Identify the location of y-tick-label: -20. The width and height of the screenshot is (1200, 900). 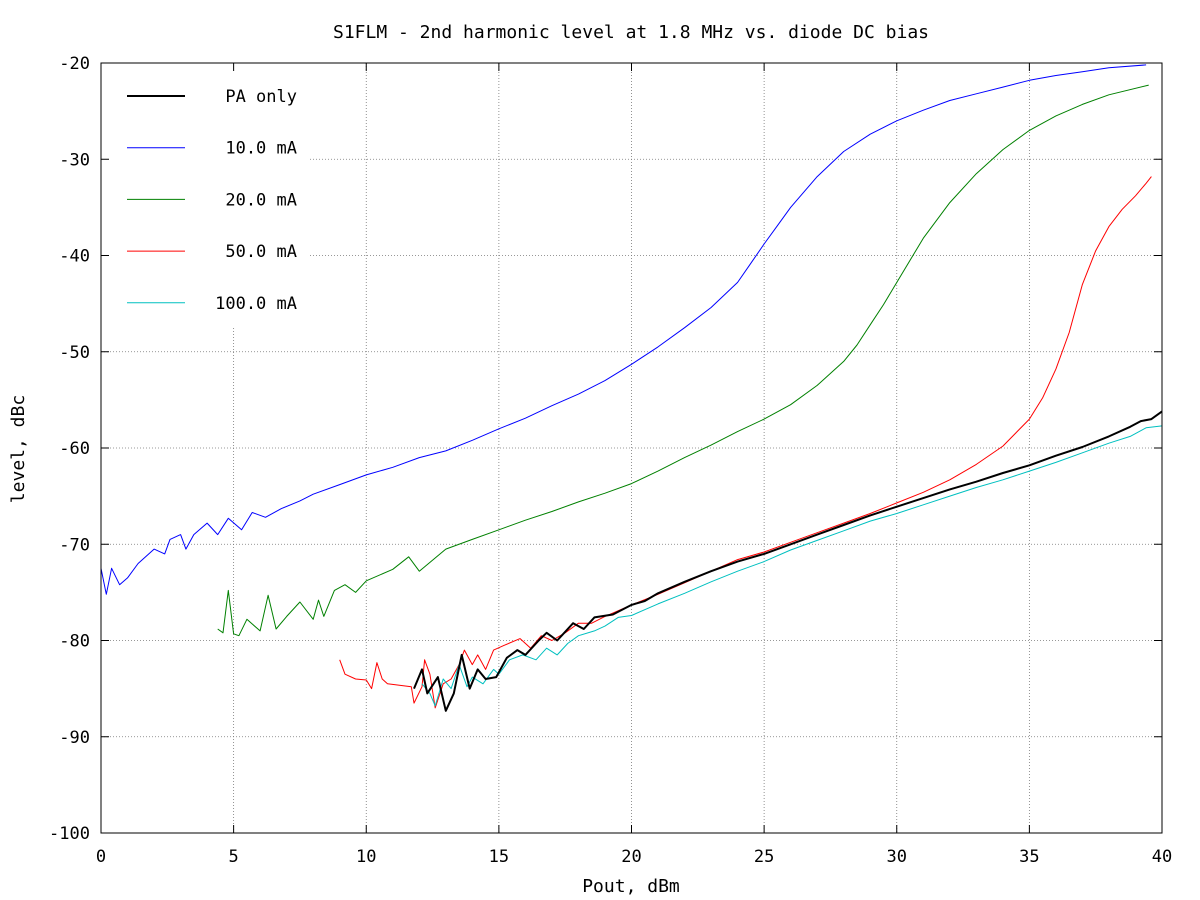
(74, 64).